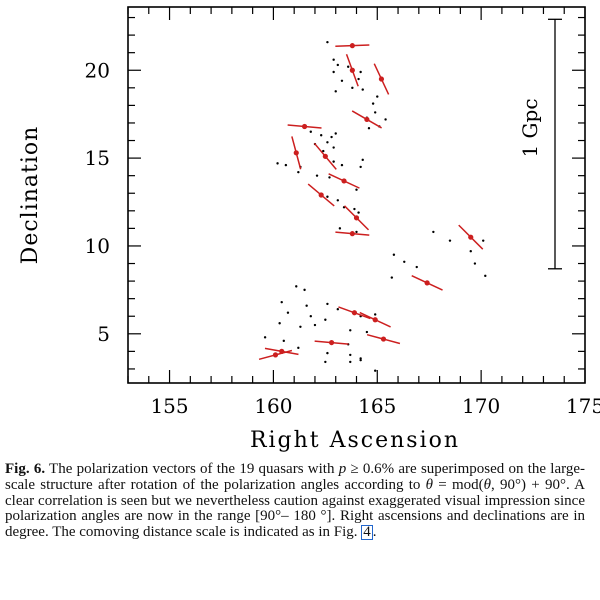 Image resolution: width=600 pixels, height=600 pixels. What do you see at coordinates (97, 158) in the screenshot?
I see `y-tick-label: 15` at bounding box center [97, 158].